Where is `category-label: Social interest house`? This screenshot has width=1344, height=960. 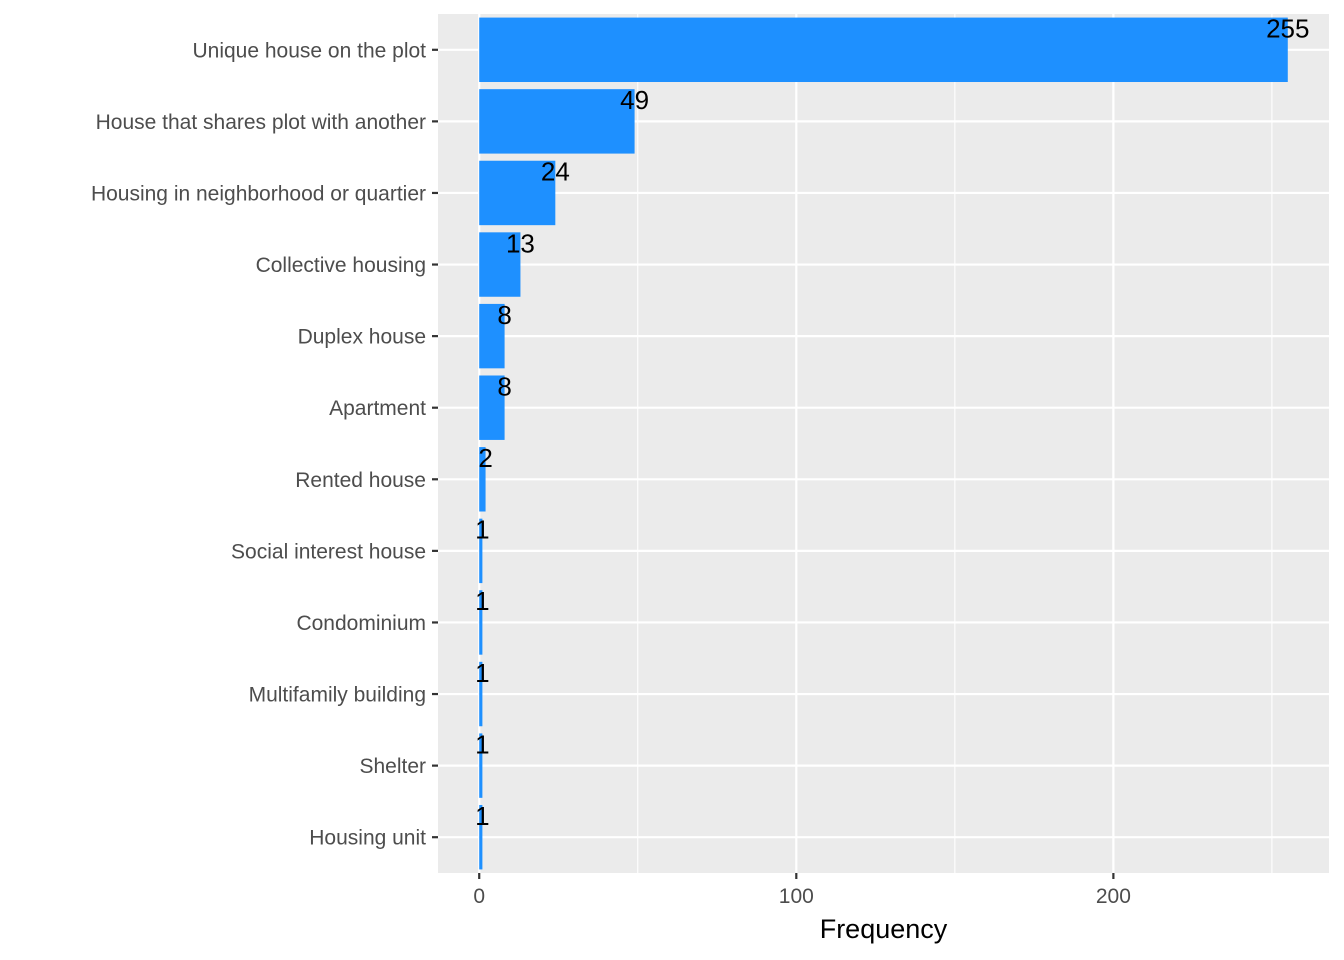 category-label: Social interest house is located at coordinates (328, 551).